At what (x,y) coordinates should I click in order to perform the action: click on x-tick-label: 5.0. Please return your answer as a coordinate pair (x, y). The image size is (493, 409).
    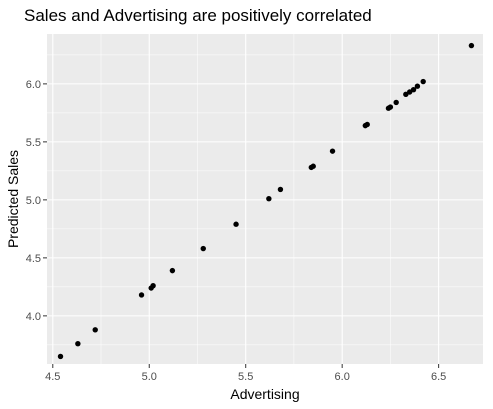
    Looking at the image, I should click on (149, 377).